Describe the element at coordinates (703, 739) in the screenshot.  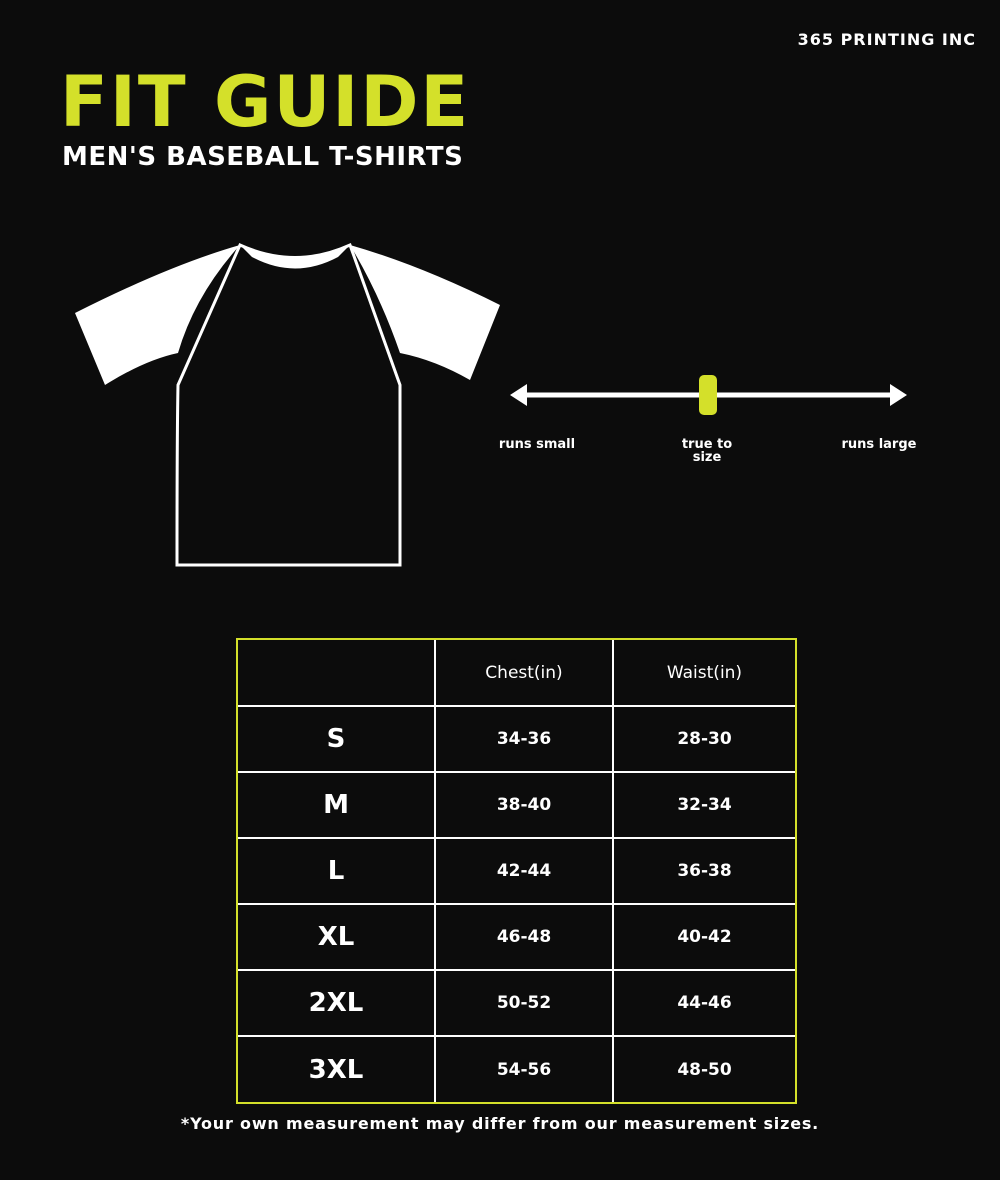
I see `waist-cell: 28-30` at that location.